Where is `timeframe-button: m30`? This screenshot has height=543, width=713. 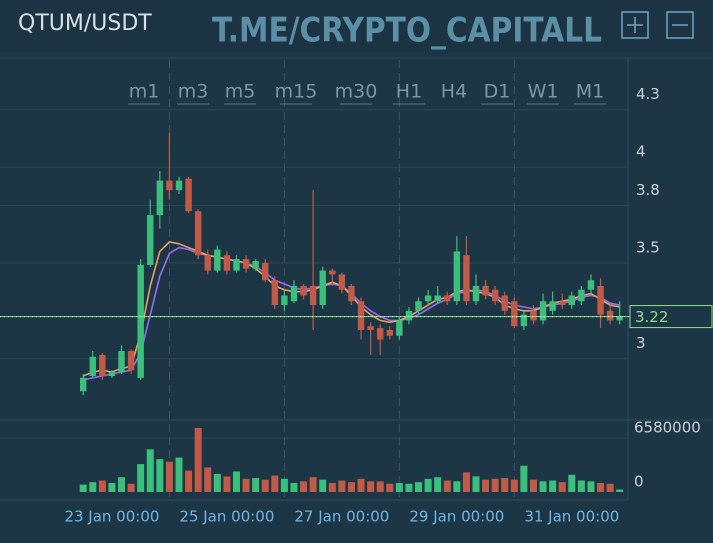 timeframe-button: m30 is located at coordinates (356, 92).